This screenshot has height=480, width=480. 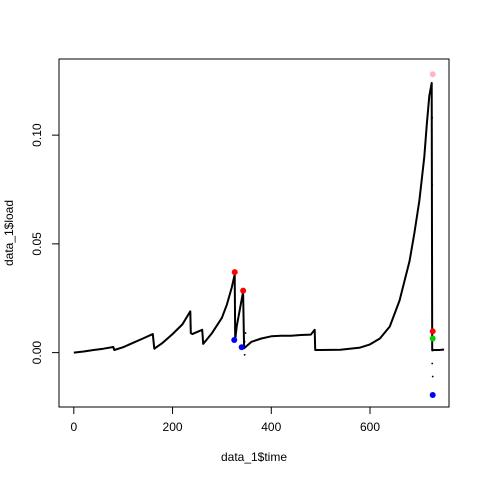 What do you see at coordinates (37, 353) in the screenshot?
I see `y-tick-label: 0.00` at bounding box center [37, 353].